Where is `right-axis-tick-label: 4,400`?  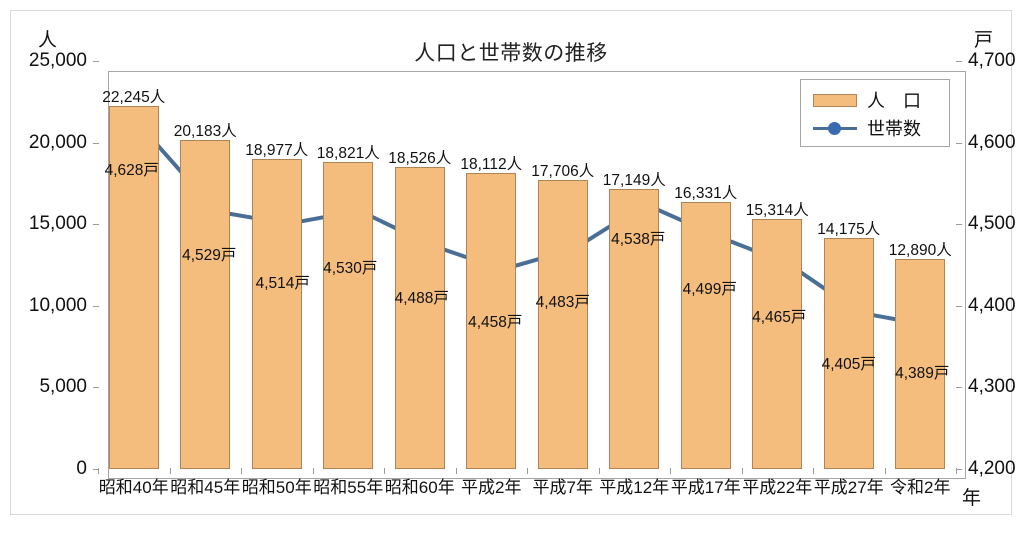
right-axis-tick-label: 4,400 is located at coordinates (992, 305).